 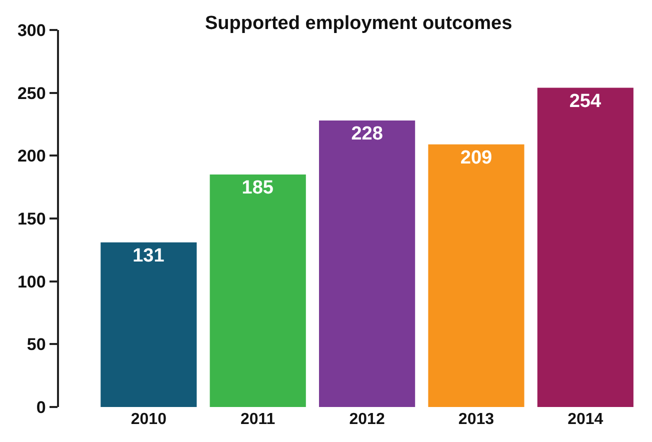 What do you see at coordinates (585, 101) in the screenshot?
I see `data-label: 254` at bounding box center [585, 101].